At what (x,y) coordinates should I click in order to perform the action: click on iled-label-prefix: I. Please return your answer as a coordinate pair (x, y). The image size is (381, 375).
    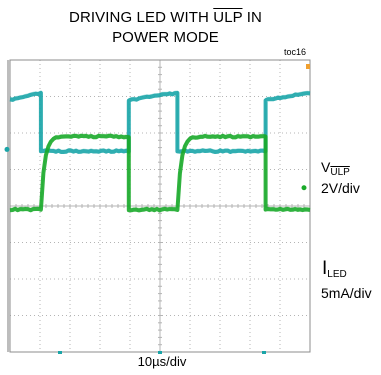
    Looking at the image, I should click on (325, 268).